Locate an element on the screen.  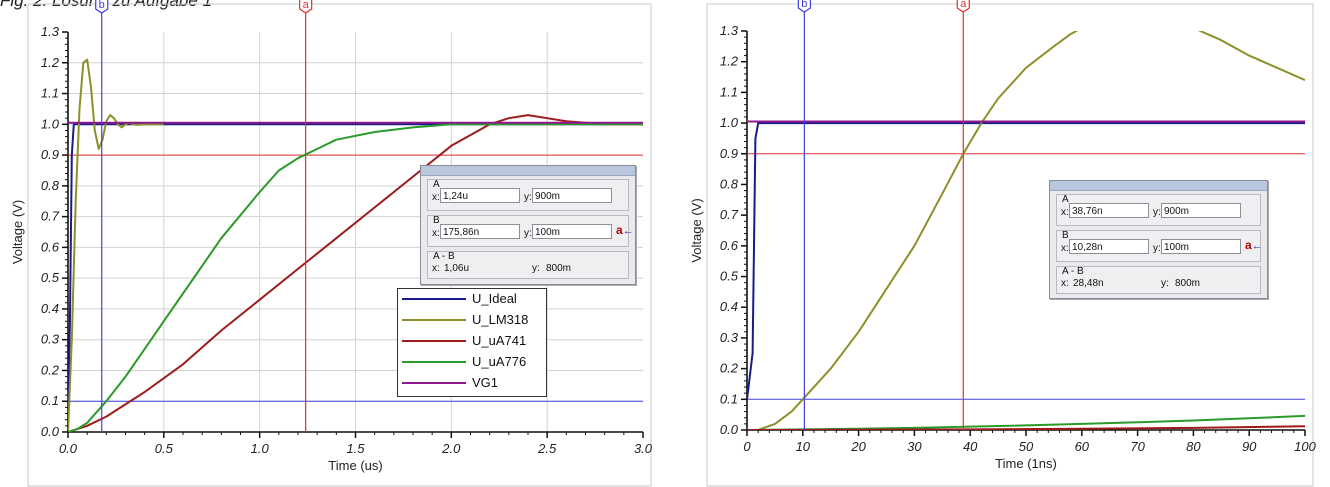
legend-item: U_Ideal is located at coordinates (472, 299).